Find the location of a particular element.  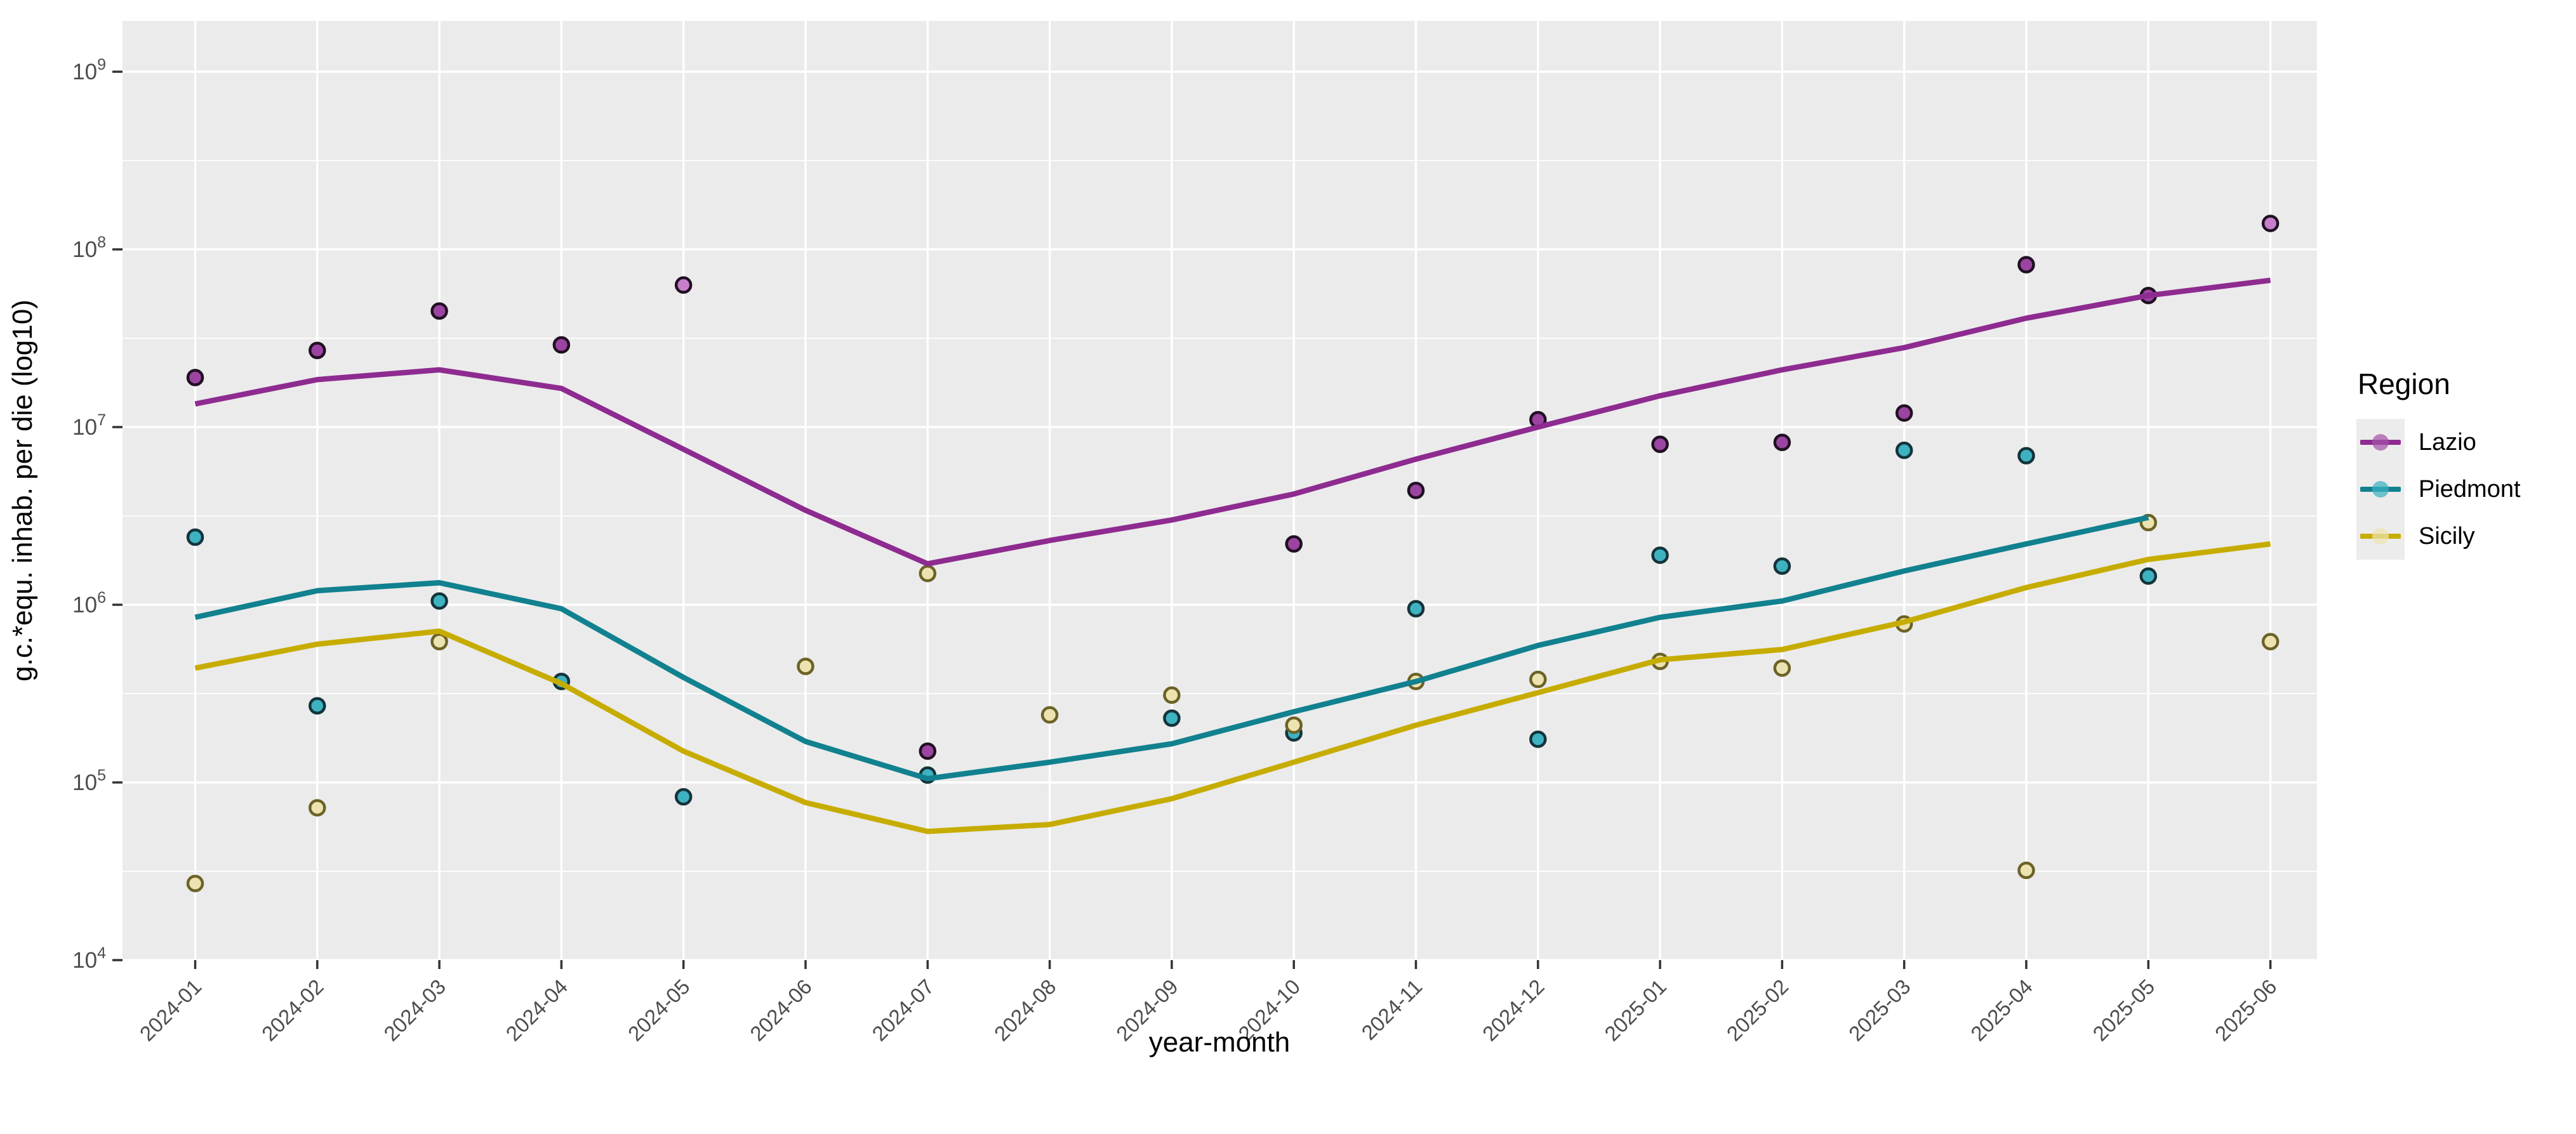

x-tick-label: 2024-01 is located at coordinates (170, 1010).